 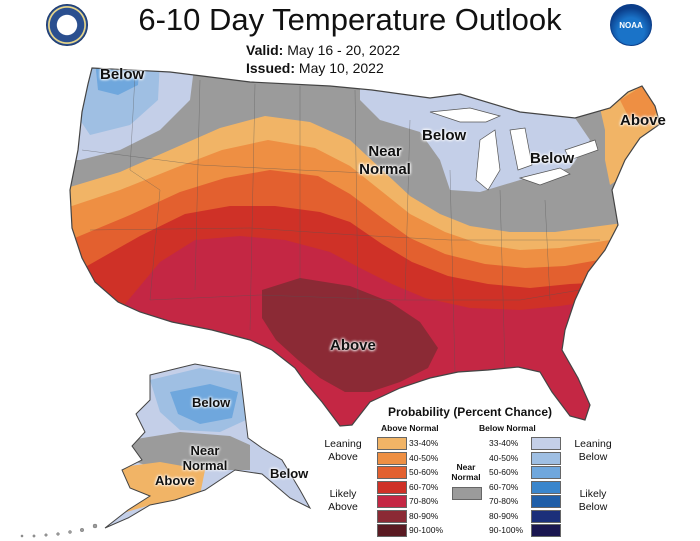 What do you see at coordinates (643, 120) in the screenshot?
I see `map-label-ne-above: Above` at bounding box center [643, 120].